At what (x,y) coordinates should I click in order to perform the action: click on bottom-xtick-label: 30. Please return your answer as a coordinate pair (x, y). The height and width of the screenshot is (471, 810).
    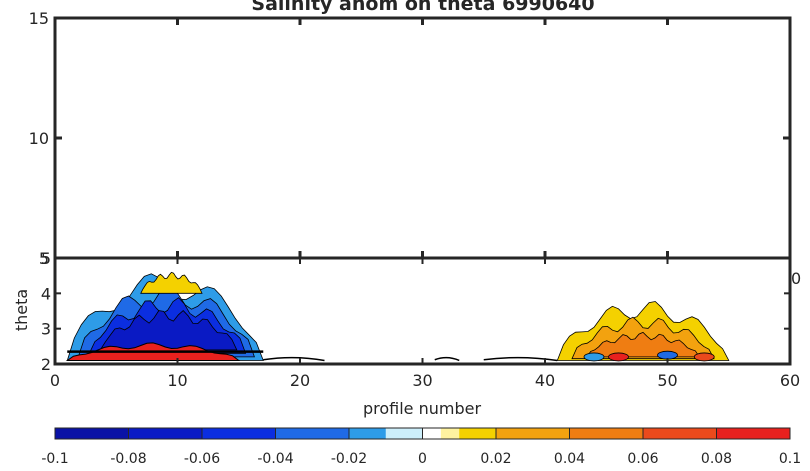
    Looking at the image, I should click on (422, 380).